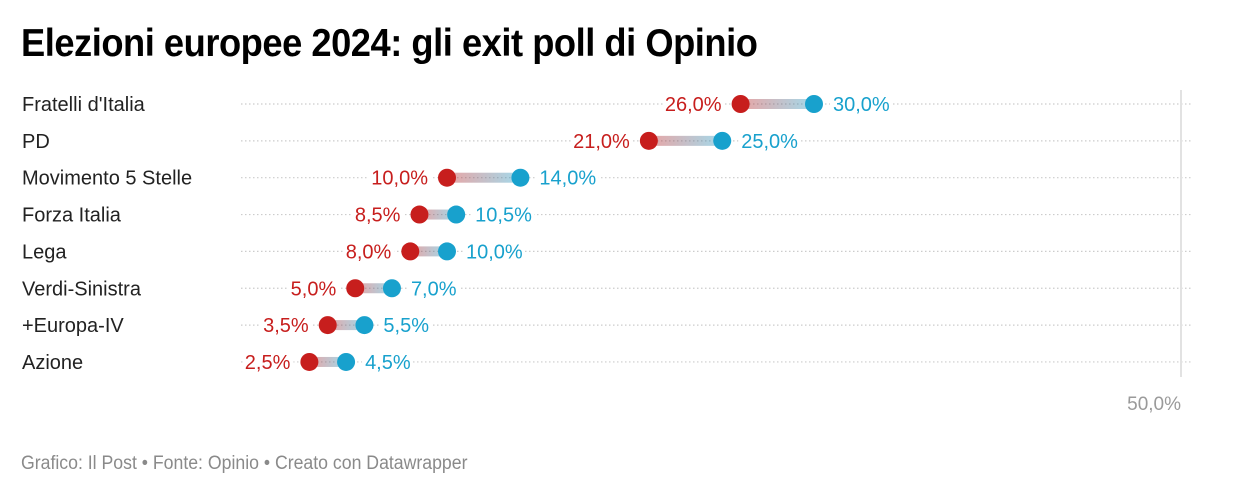  Describe the element at coordinates (82, 289) in the screenshot. I see `category-label: Verdi-Sinistra` at that location.